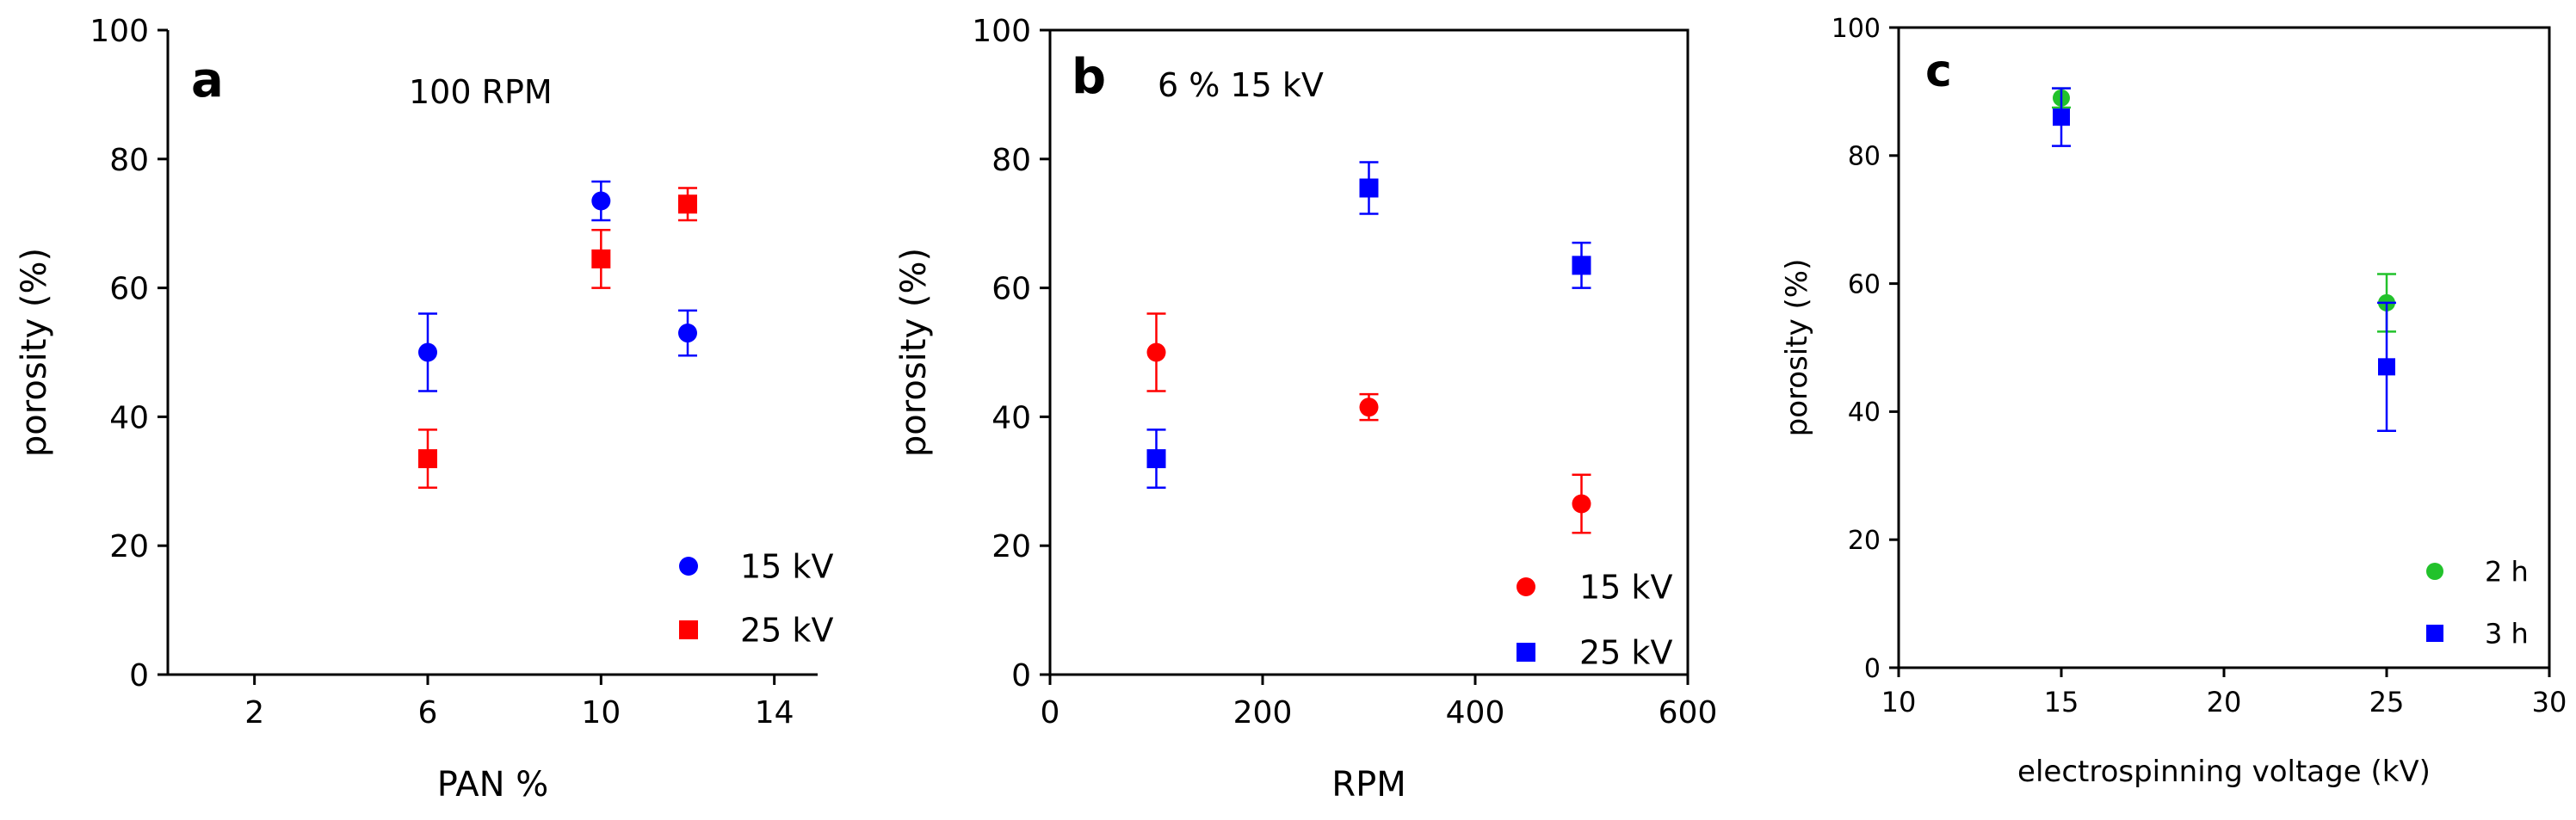  What do you see at coordinates (1368, 785) in the screenshot?
I see `x-axis-title: RPM` at bounding box center [1368, 785].